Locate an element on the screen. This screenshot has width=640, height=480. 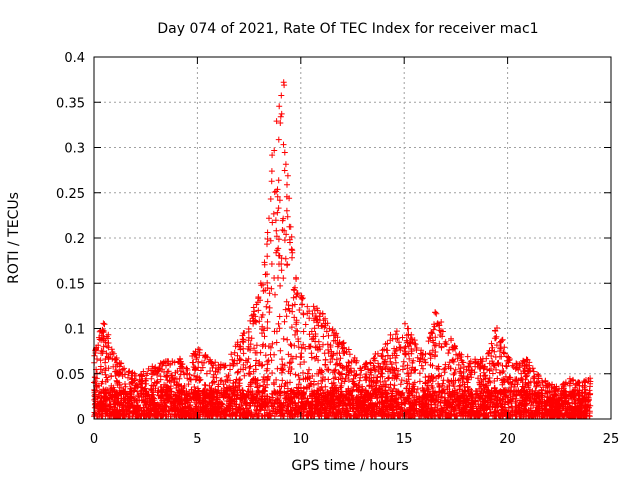
x-tick-label: 20 is located at coordinates (507, 439).